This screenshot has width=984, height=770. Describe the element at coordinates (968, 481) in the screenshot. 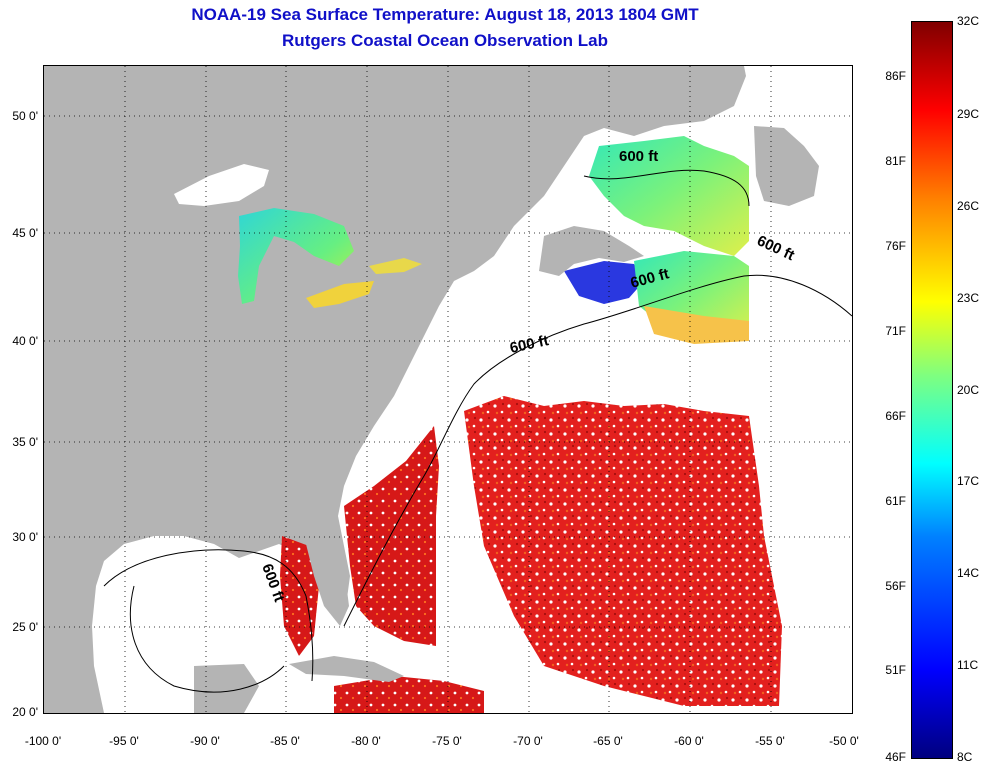

I see `colorbar-c-17: 17C` at that location.